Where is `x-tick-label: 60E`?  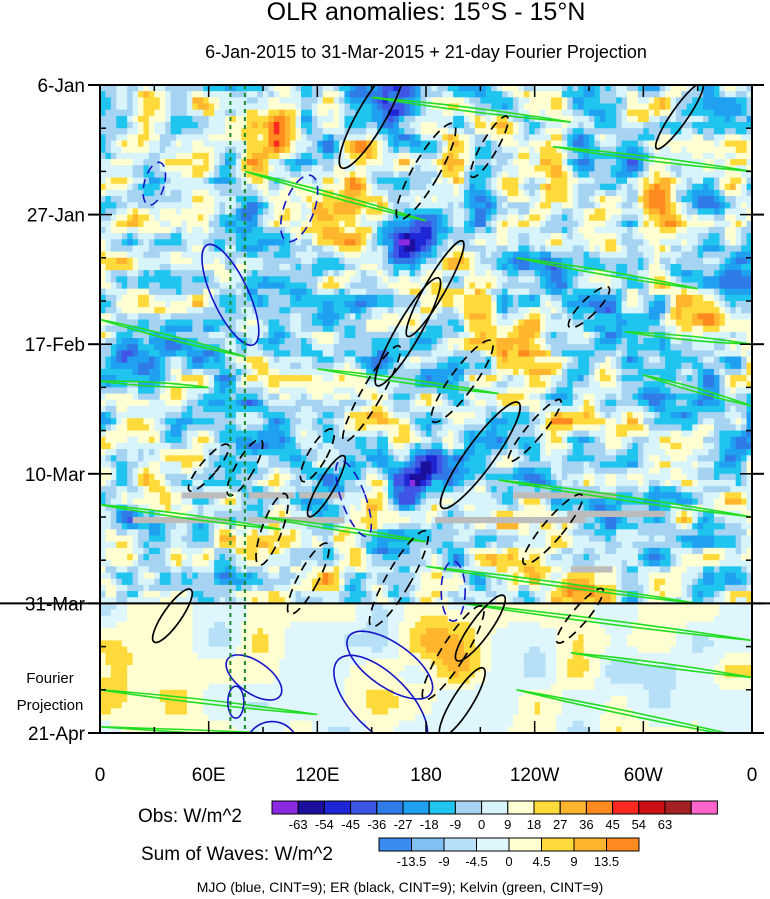
x-tick-label: 60E is located at coordinates (209, 775).